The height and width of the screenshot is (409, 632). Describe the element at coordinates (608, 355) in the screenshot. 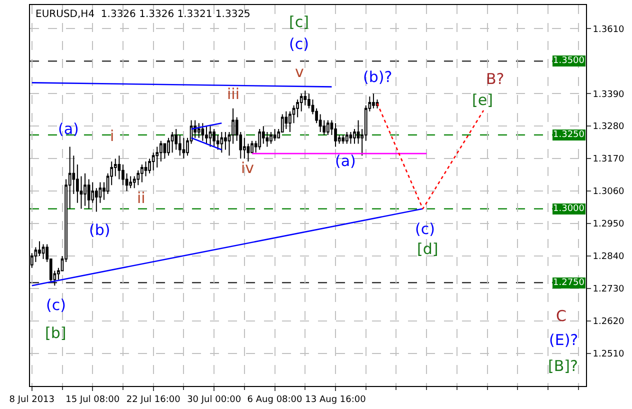

I see `y-tick-label: 1.2510` at that location.